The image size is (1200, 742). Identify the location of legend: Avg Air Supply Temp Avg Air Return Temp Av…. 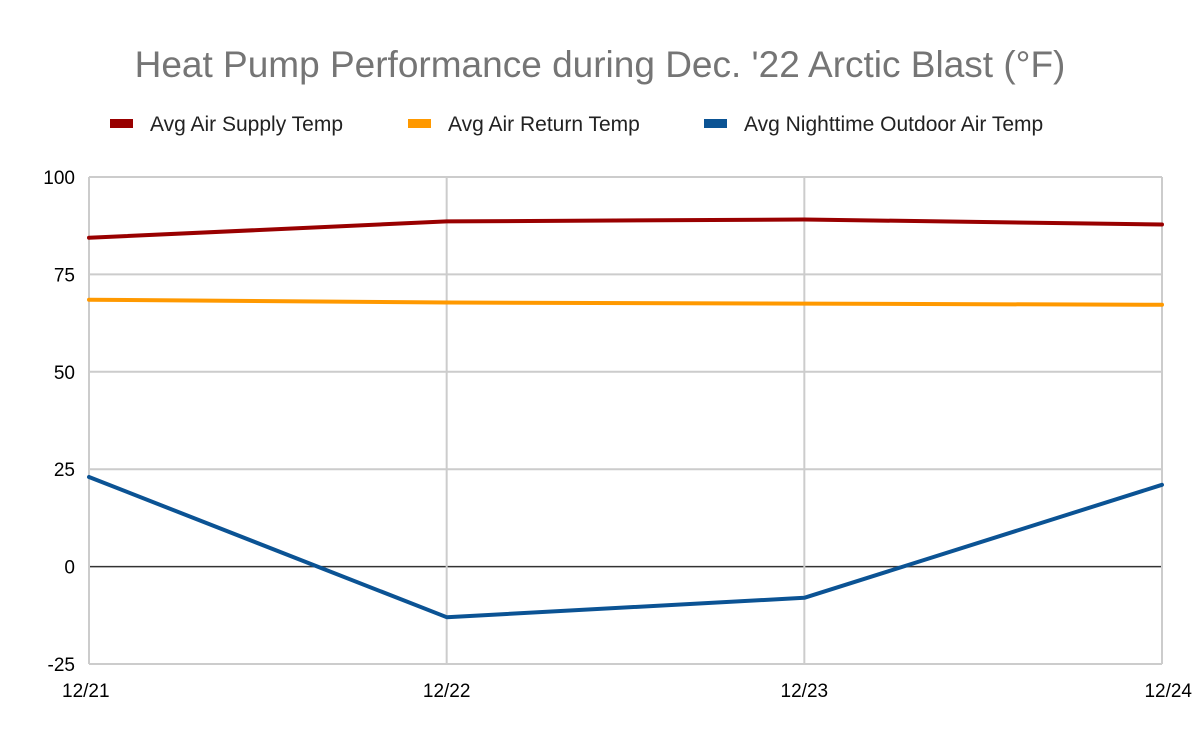
(576, 124).